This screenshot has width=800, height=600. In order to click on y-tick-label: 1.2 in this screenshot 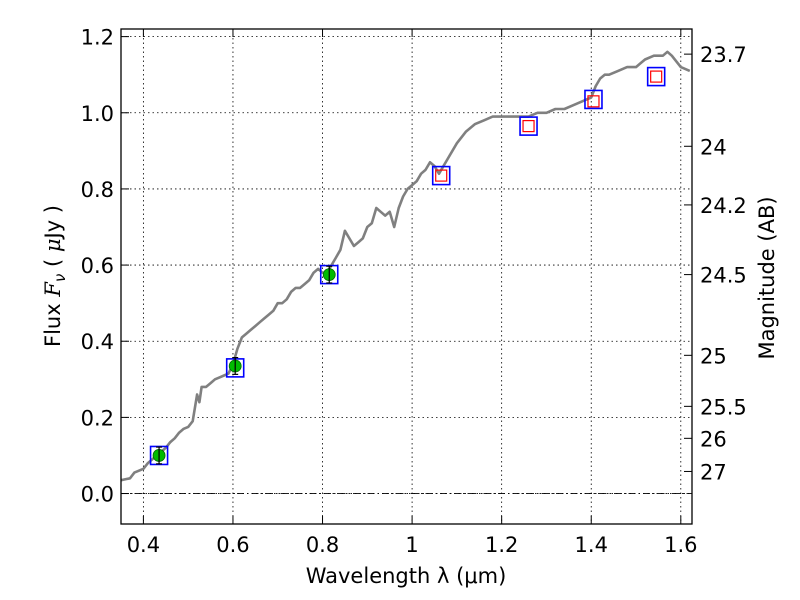, I will do `click(97, 38)`.